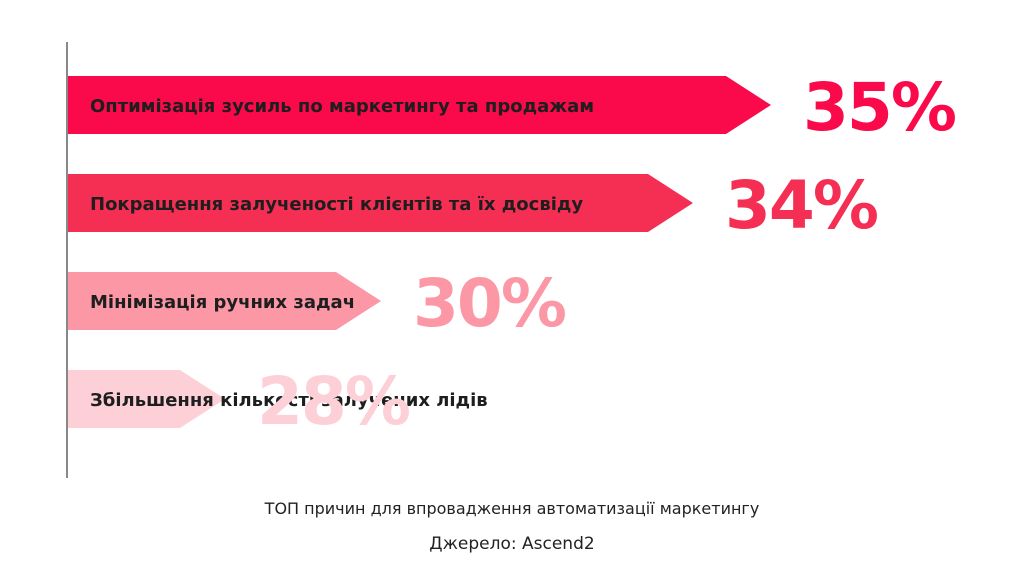  What do you see at coordinates (512, 544) in the screenshot?
I see `chart-source: Джерело: Ascend2` at bounding box center [512, 544].